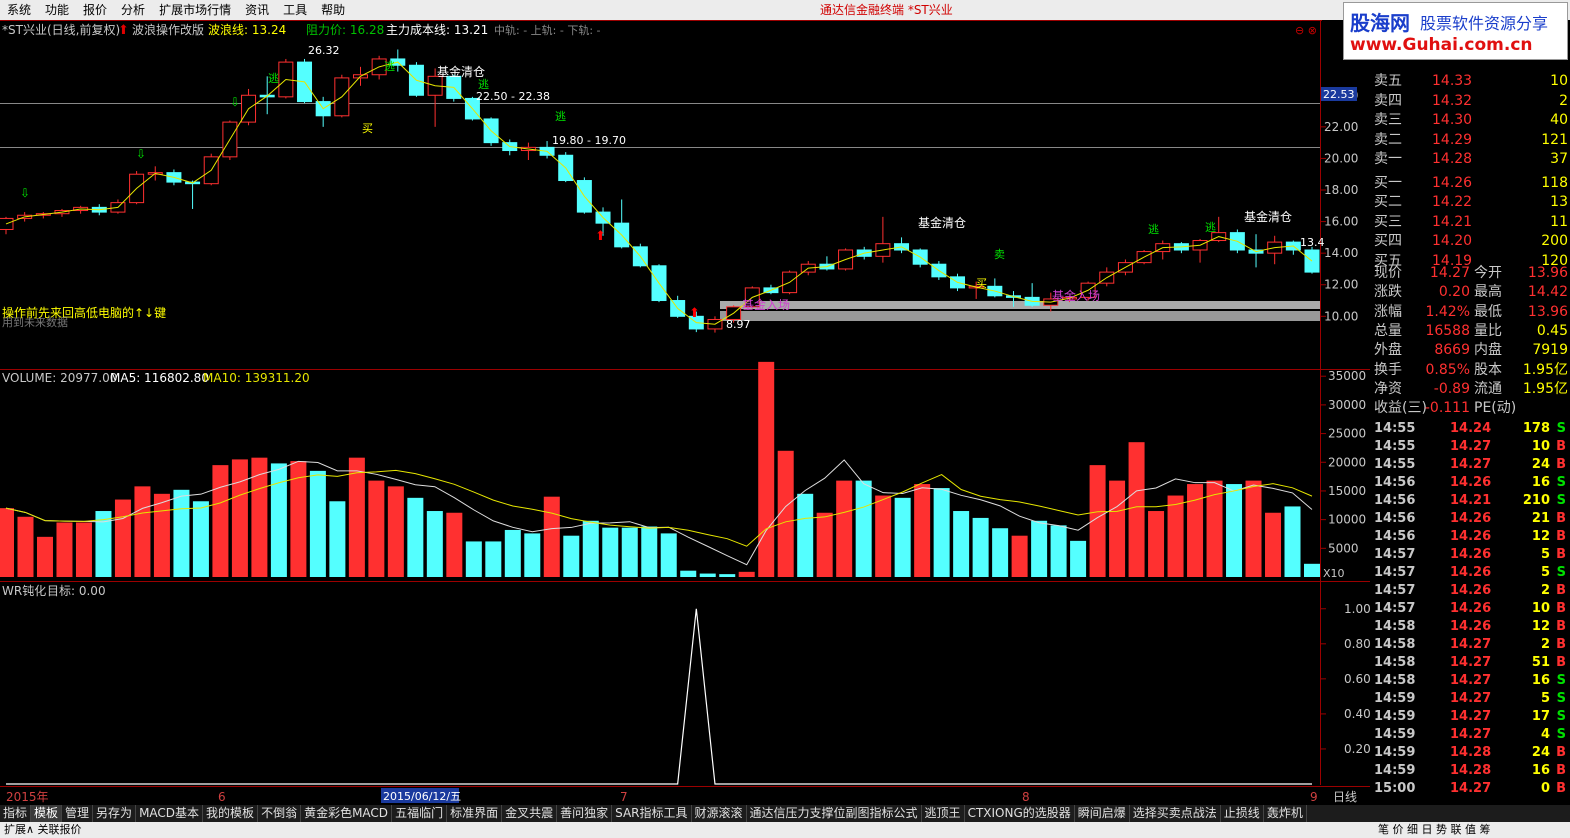 This screenshot has height=838, width=1570. I want to click on order-level: 卖二, so click(1388, 139).